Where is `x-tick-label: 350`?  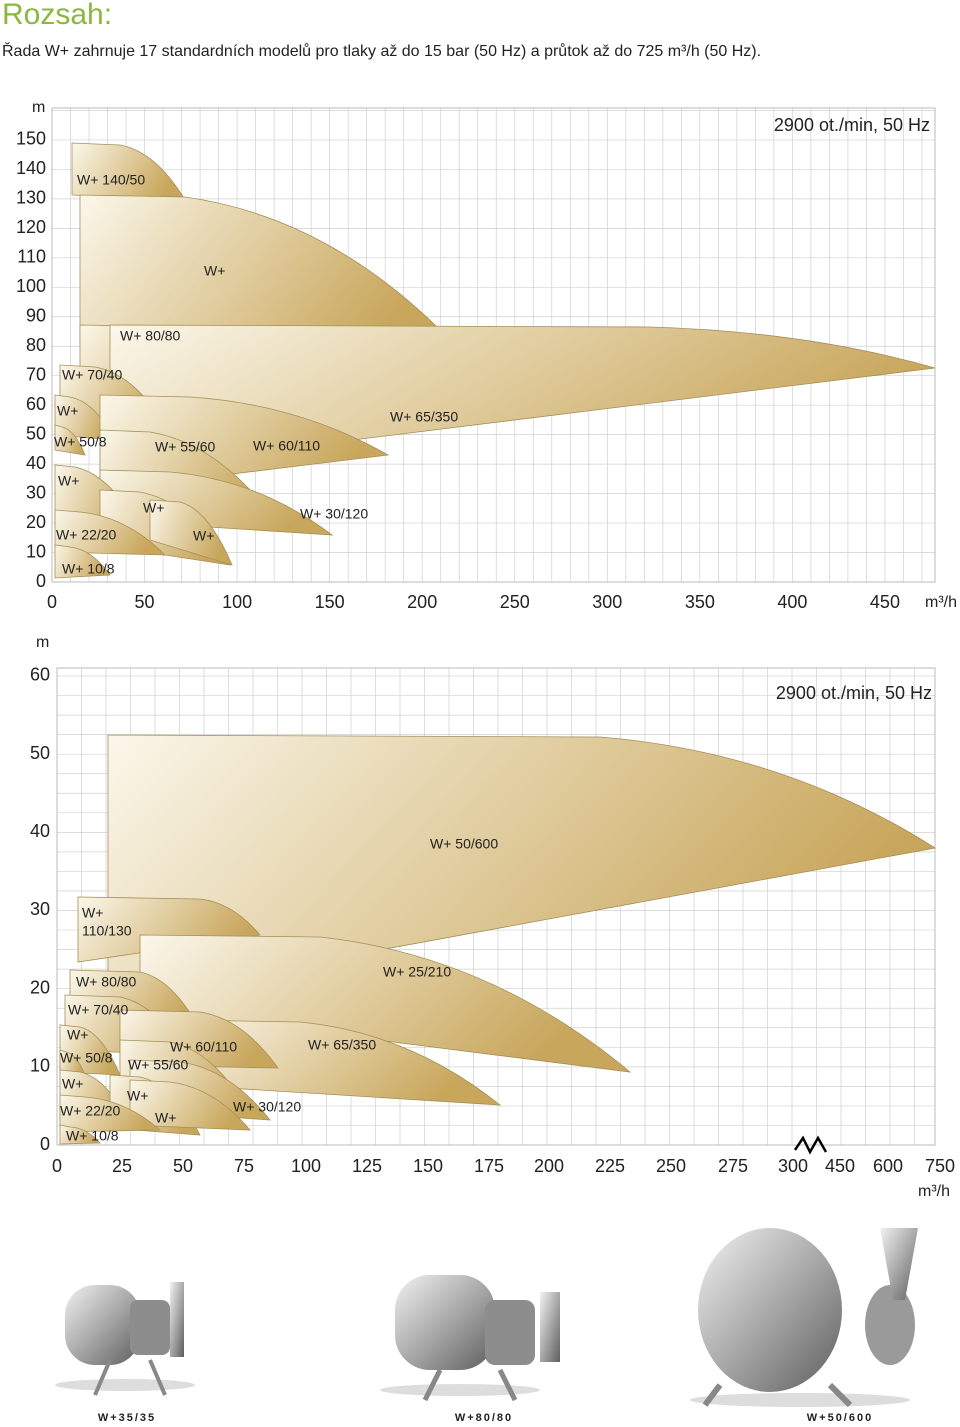
x-tick-label: 350 is located at coordinates (700, 602).